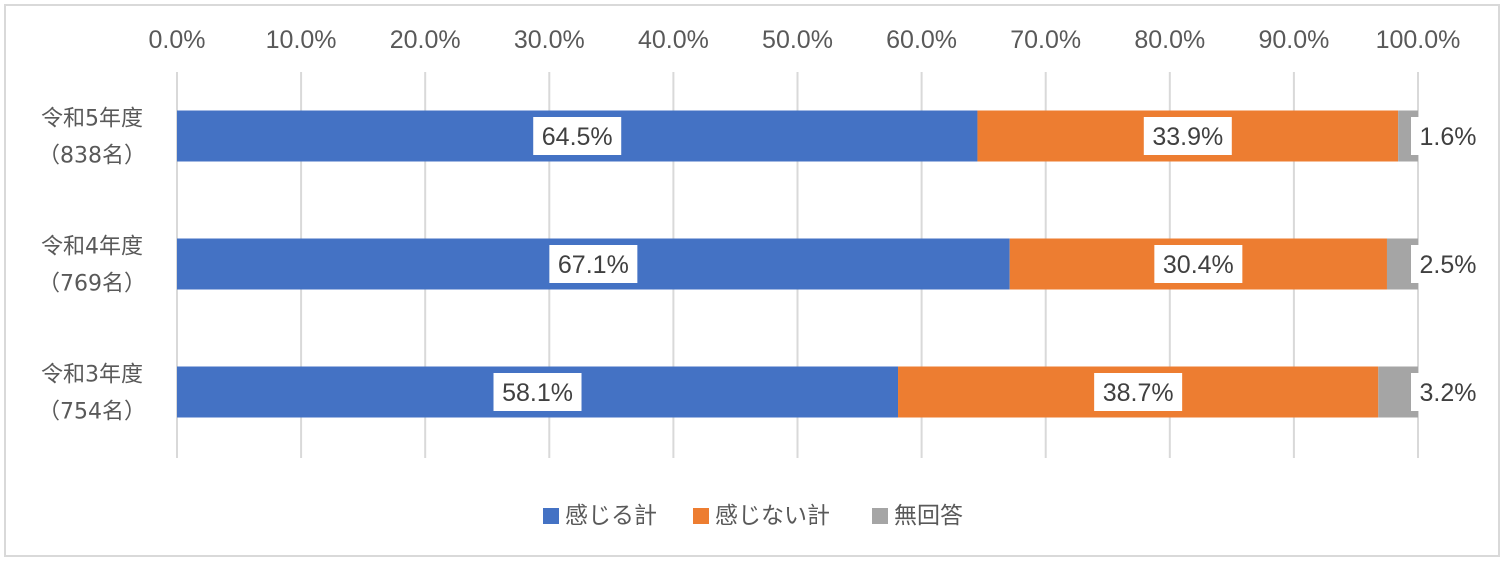  I want to click on x-tick-label: 10.0%, so click(301, 40).